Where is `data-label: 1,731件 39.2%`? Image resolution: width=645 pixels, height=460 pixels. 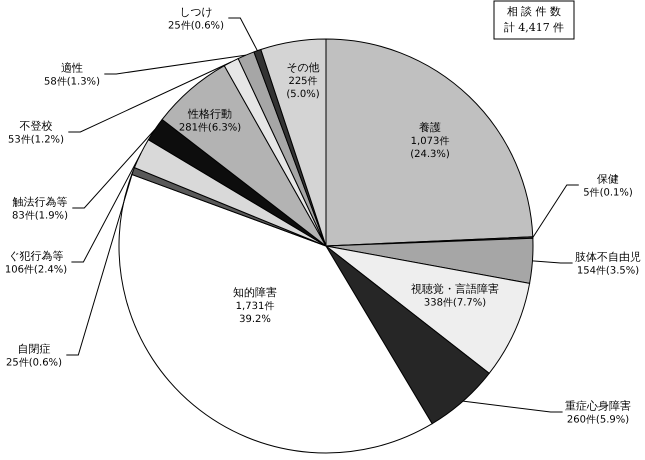
data-label: 1,731件 39.2% is located at coordinates (255, 313).